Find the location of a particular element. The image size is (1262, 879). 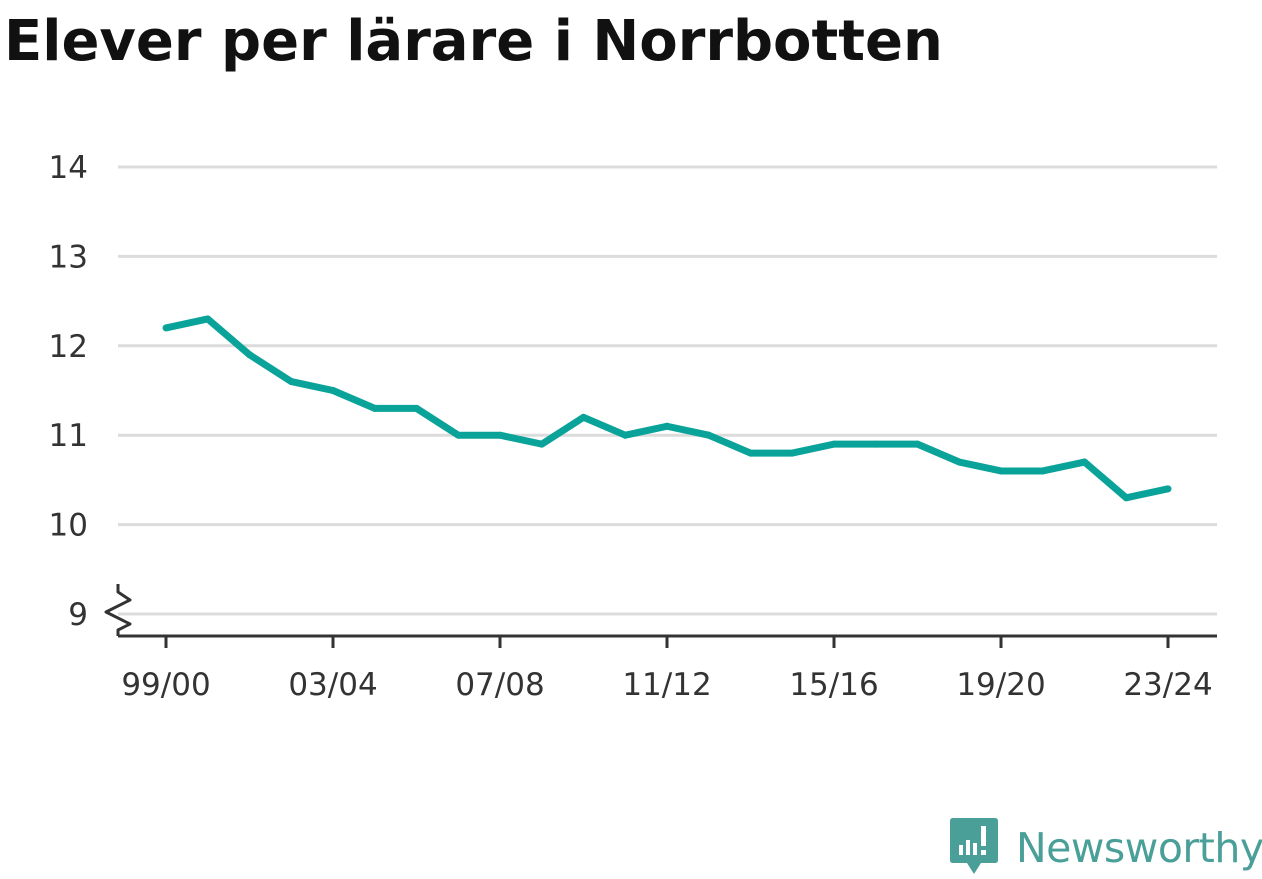

y-tick-label-12: 12 is located at coordinates (68, 347).